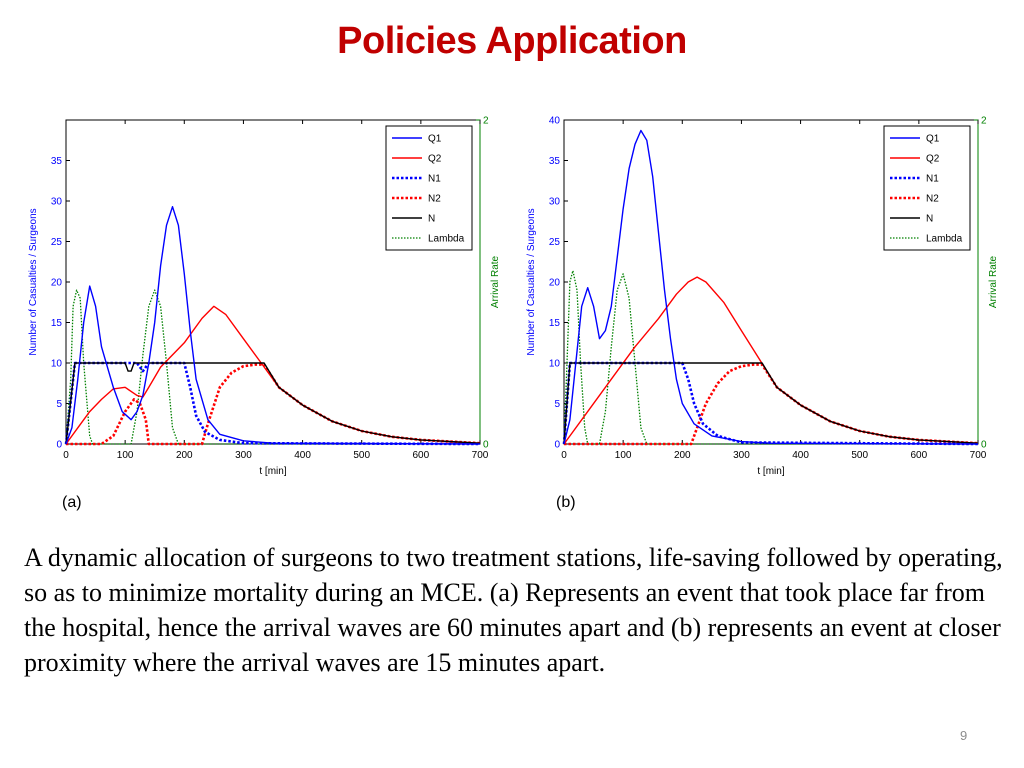 This screenshot has width=1024, height=768. What do you see at coordinates (770, 357) in the screenshot?
I see `series-line-lambda` at bounding box center [770, 357].